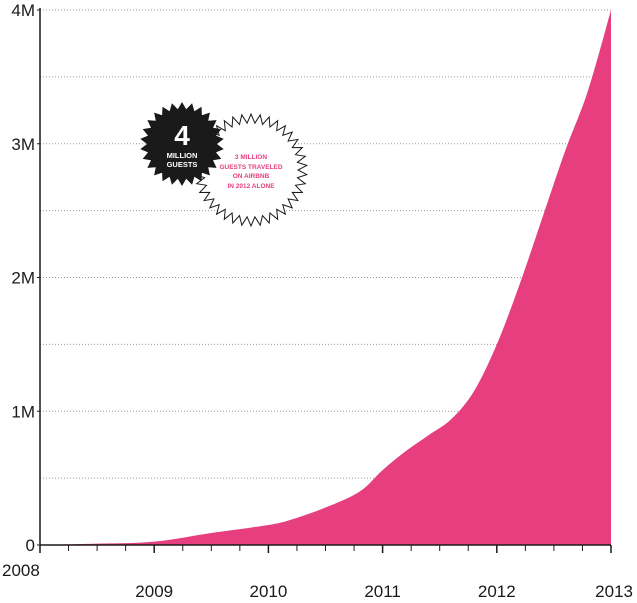 The height and width of the screenshot is (603, 637). What do you see at coordinates (251, 157) in the screenshot?
I see `outline-badge-line-1: 3 MILLION` at bounding box center [251, 157].